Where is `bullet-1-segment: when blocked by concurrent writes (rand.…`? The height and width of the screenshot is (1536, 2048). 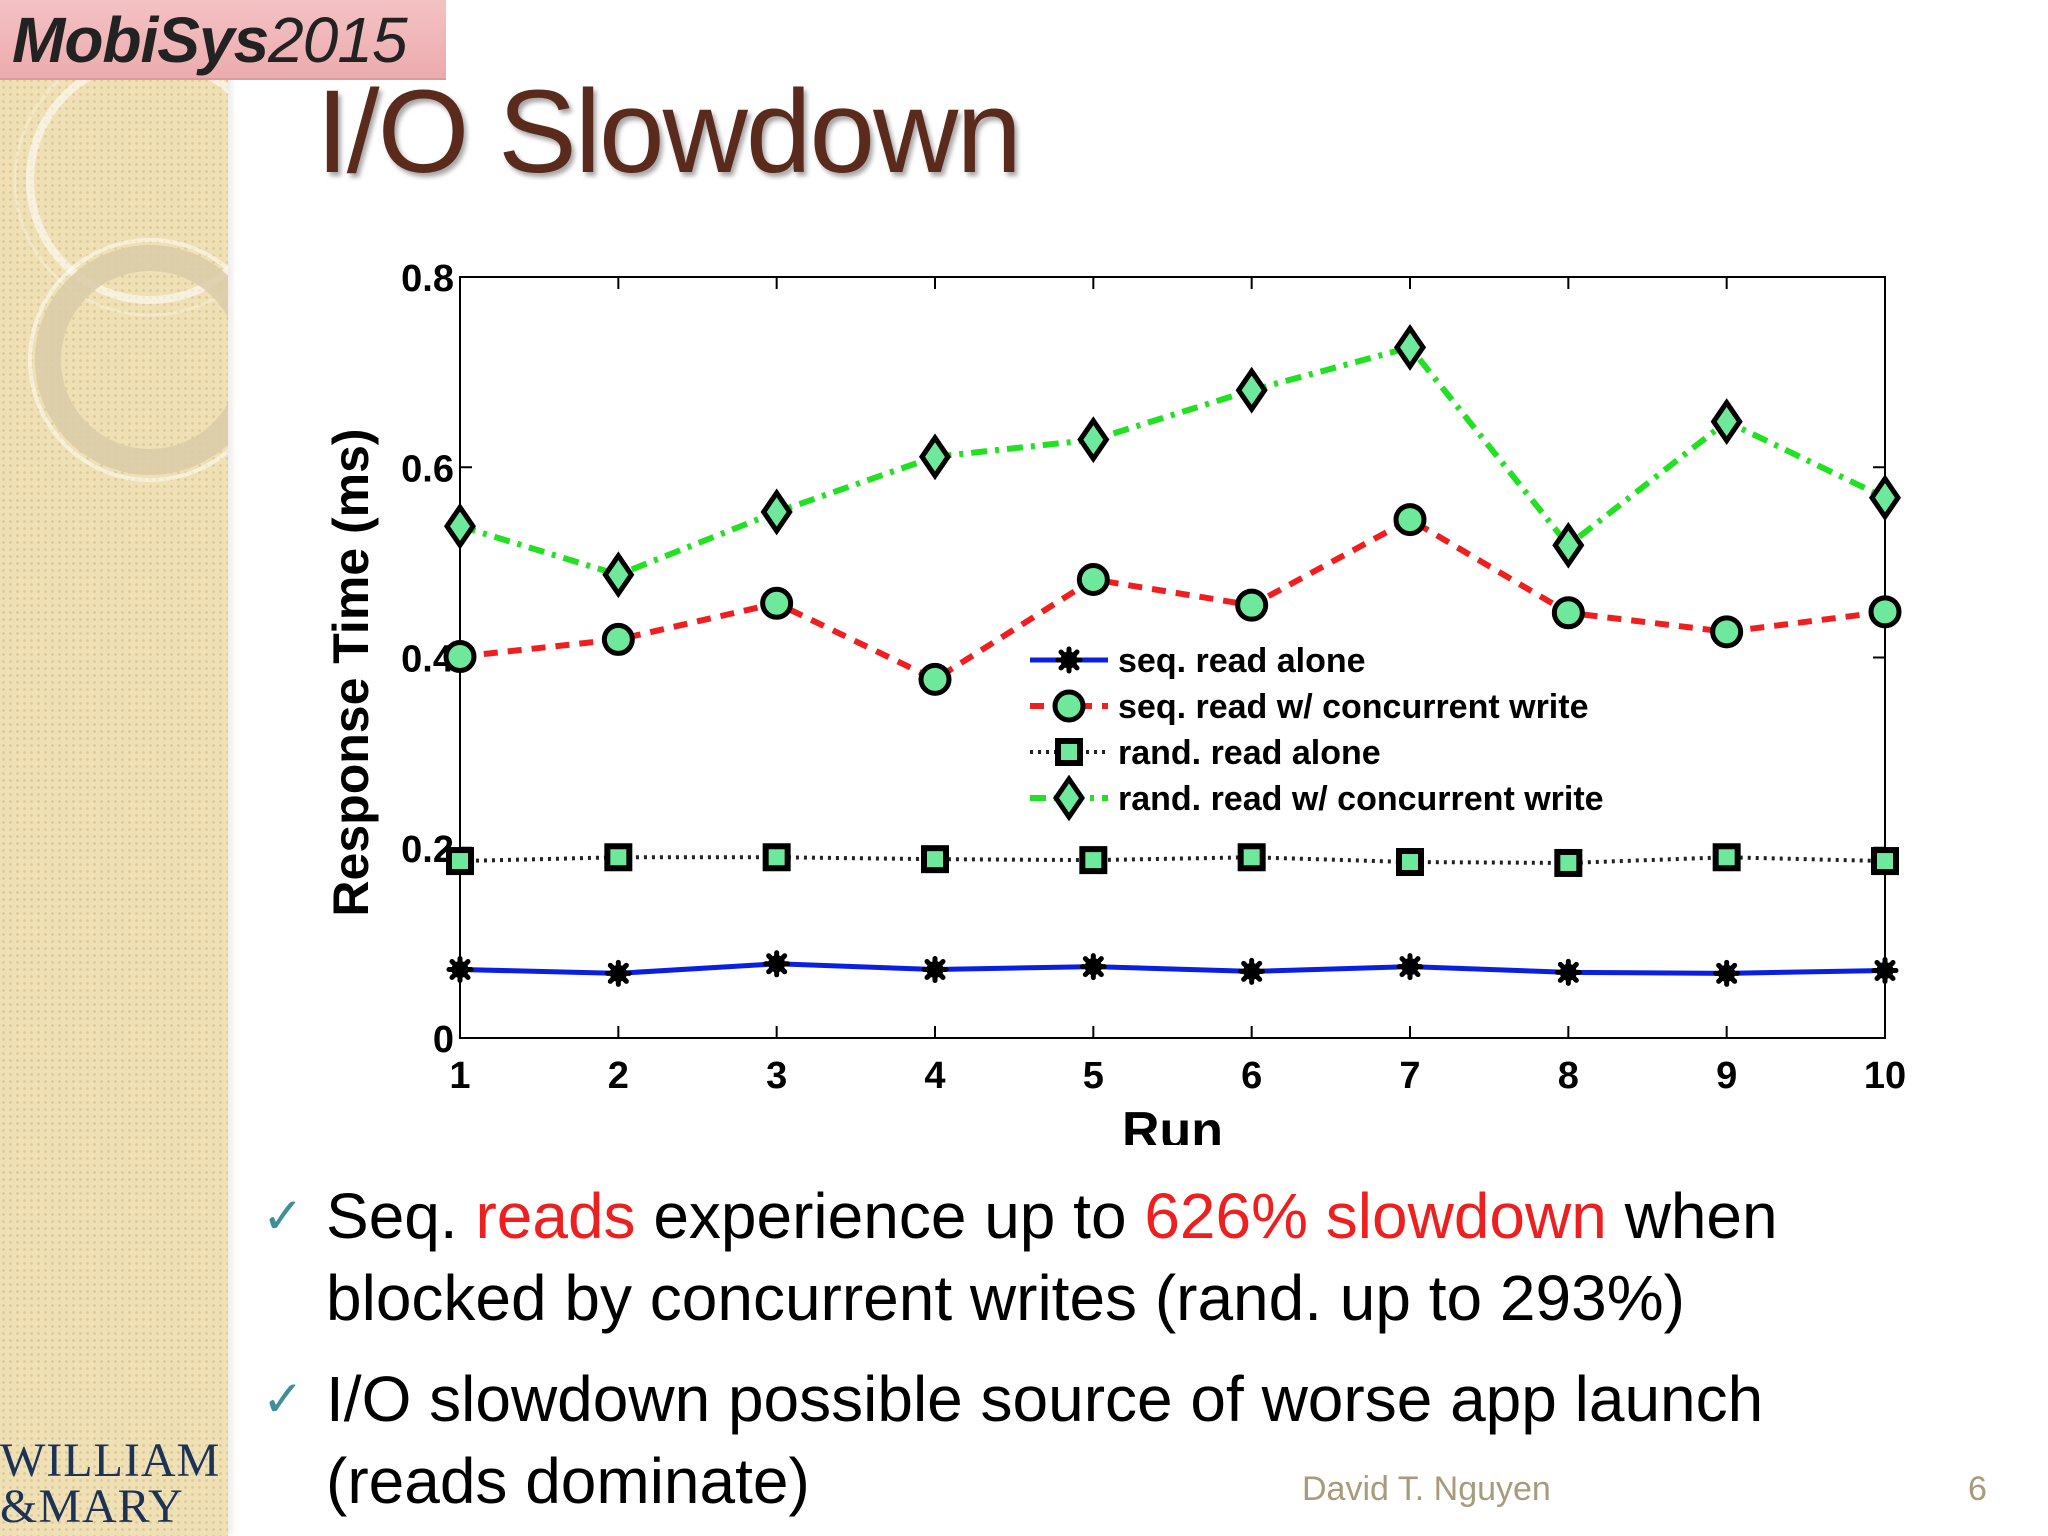
bullet-1-segment: when blocked by concurrent writes (rand.… is located at coordinates (1052, 1257).